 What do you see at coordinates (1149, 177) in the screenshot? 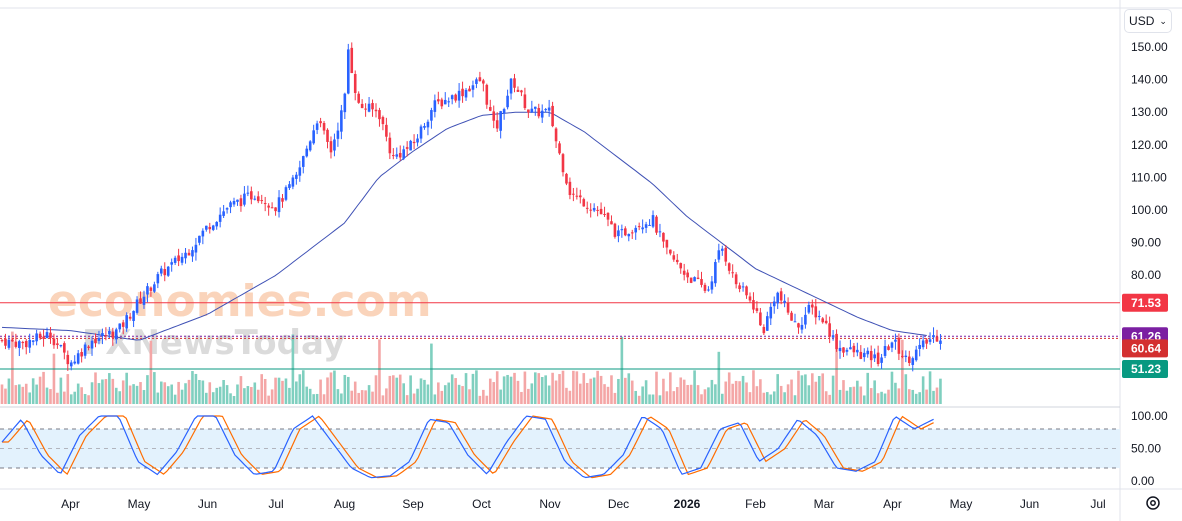
I see `price-tick-label: 110.00` at bounding box center [1149, 177].